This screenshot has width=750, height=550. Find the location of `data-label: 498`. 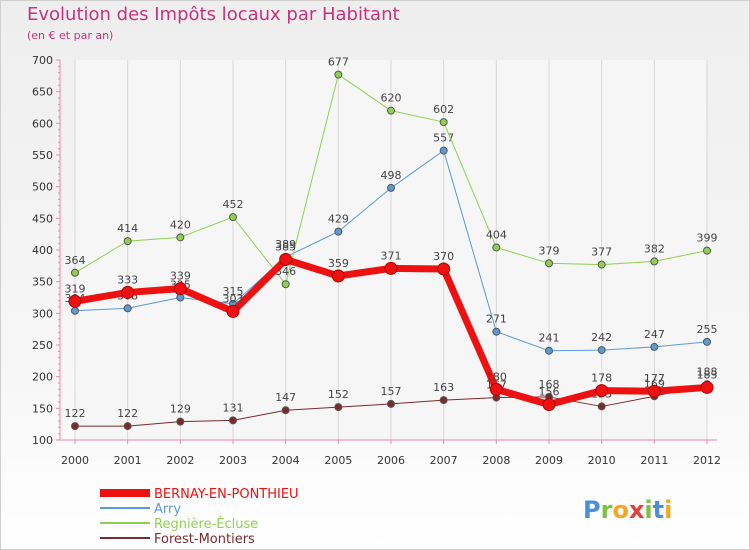

data-label: 498 is located at coordinates (391, 175).